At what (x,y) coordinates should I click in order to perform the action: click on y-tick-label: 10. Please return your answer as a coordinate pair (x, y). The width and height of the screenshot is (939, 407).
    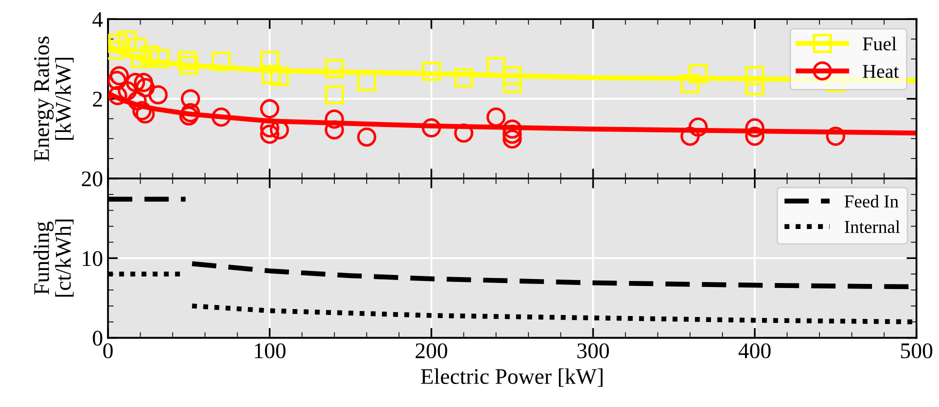
    Looking at the image, I should click on (92, 258).